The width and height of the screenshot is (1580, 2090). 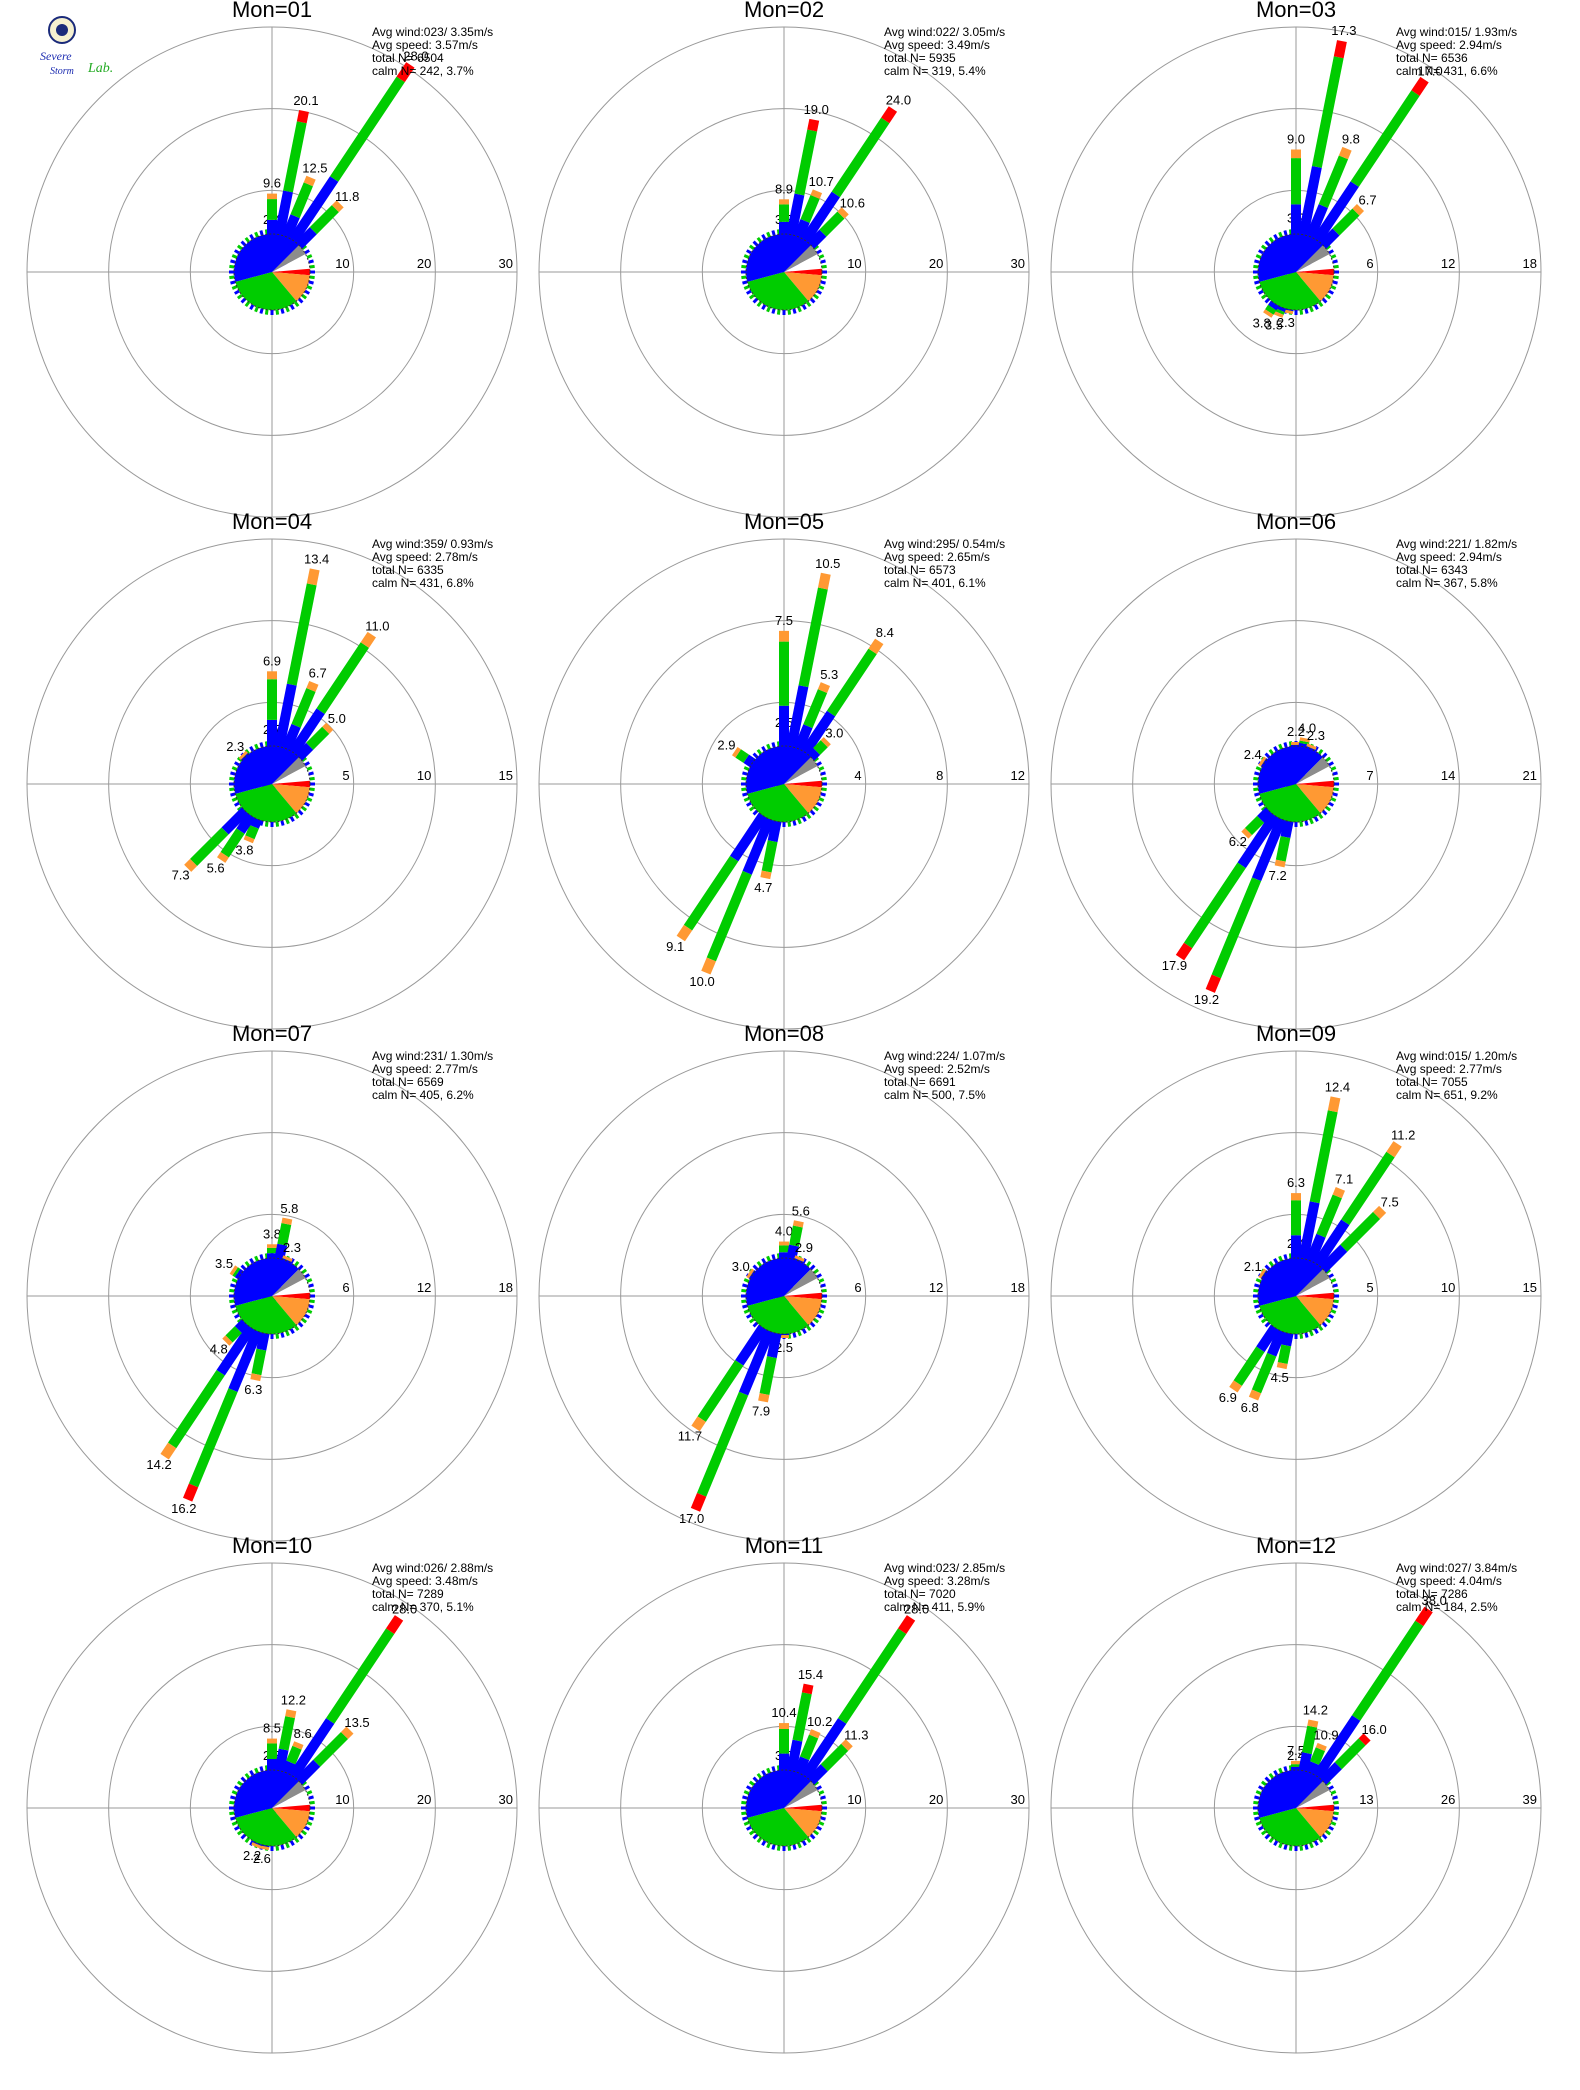 I want to click on petal-value-label: 28.0, so click(x=916, y=1609).